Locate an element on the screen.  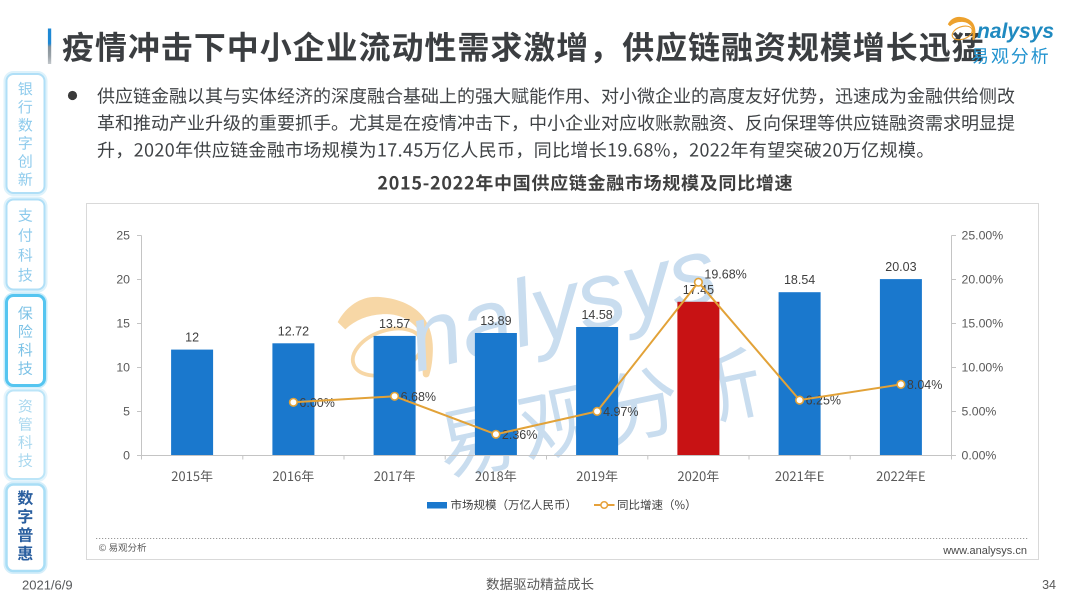
svg-text: 20 is located at coordinates (123, 280).